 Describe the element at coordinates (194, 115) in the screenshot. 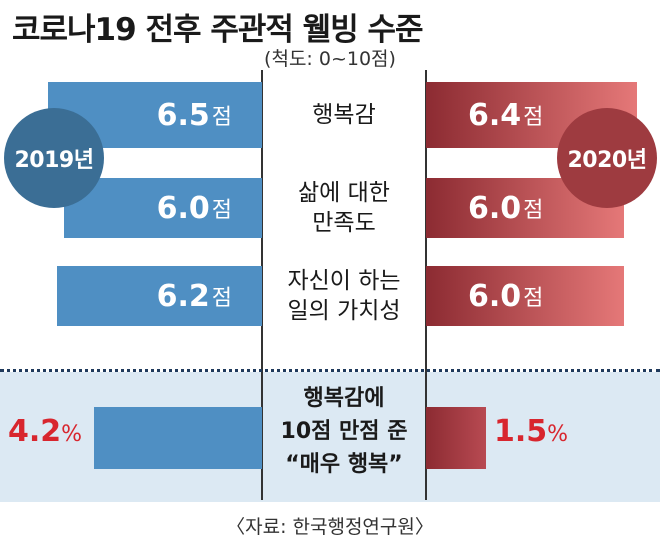

I see `bar-2019-label: 6.5 점` at that location.